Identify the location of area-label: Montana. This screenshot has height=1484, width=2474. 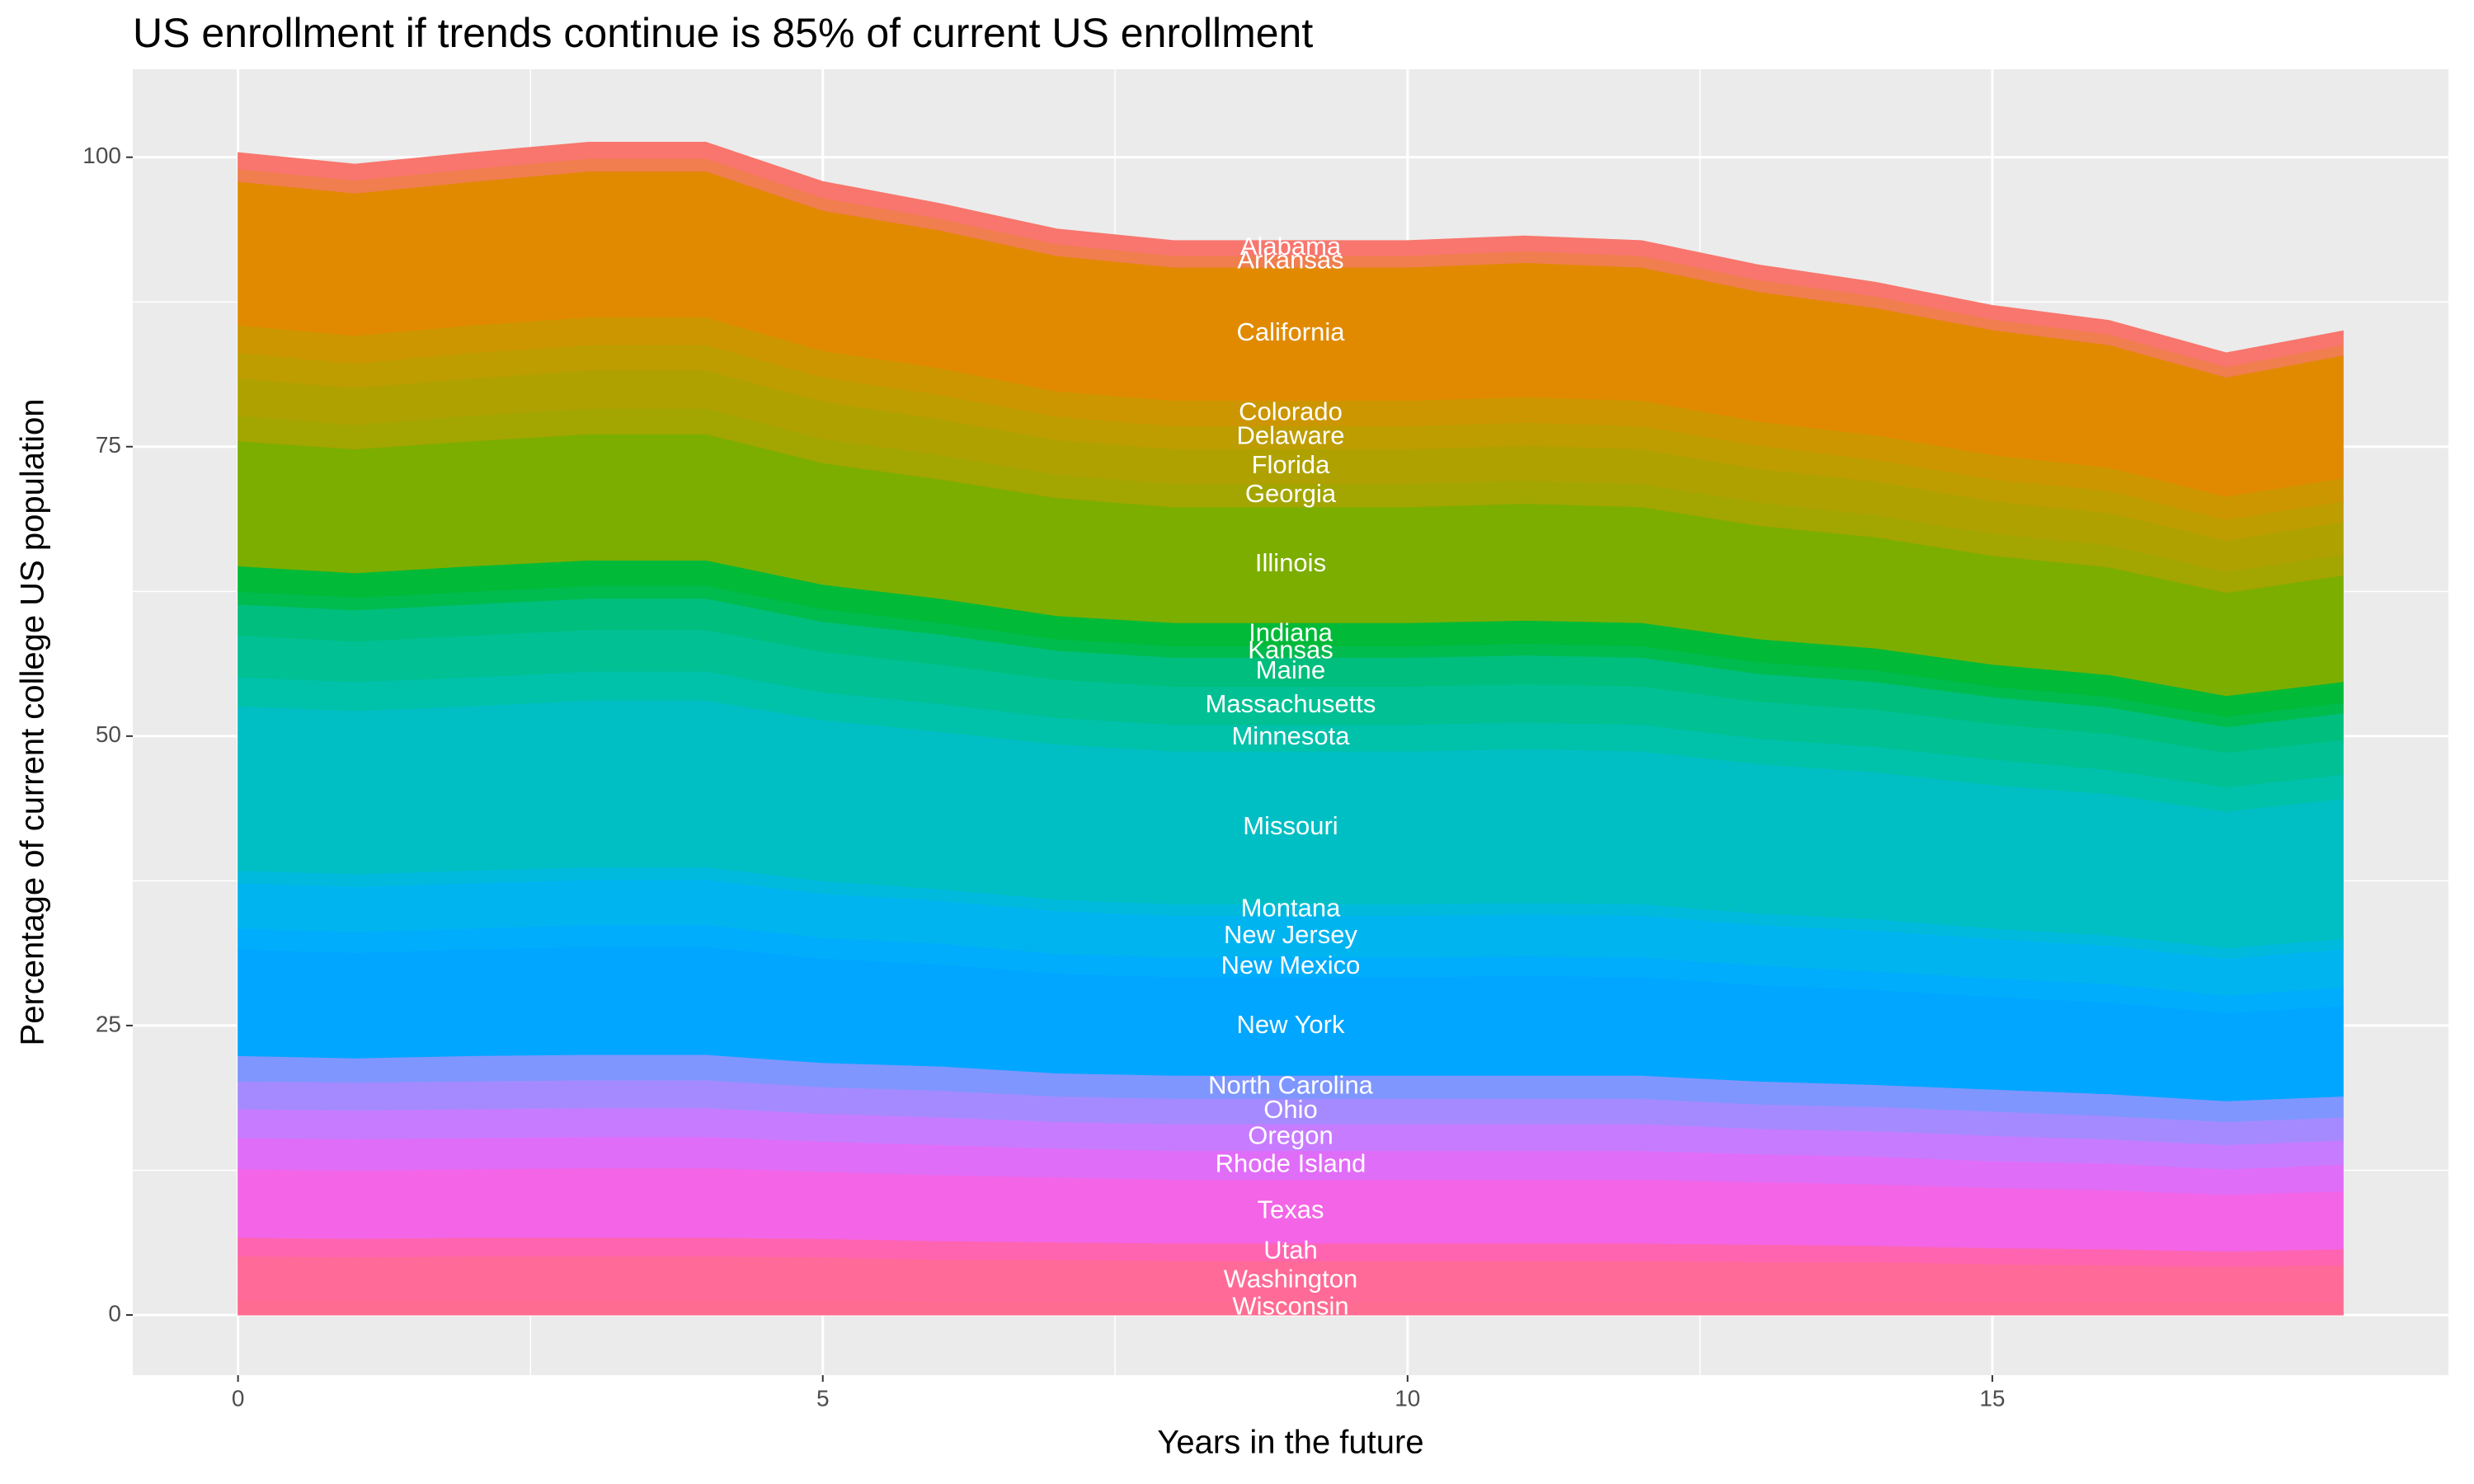
(1291, 909).